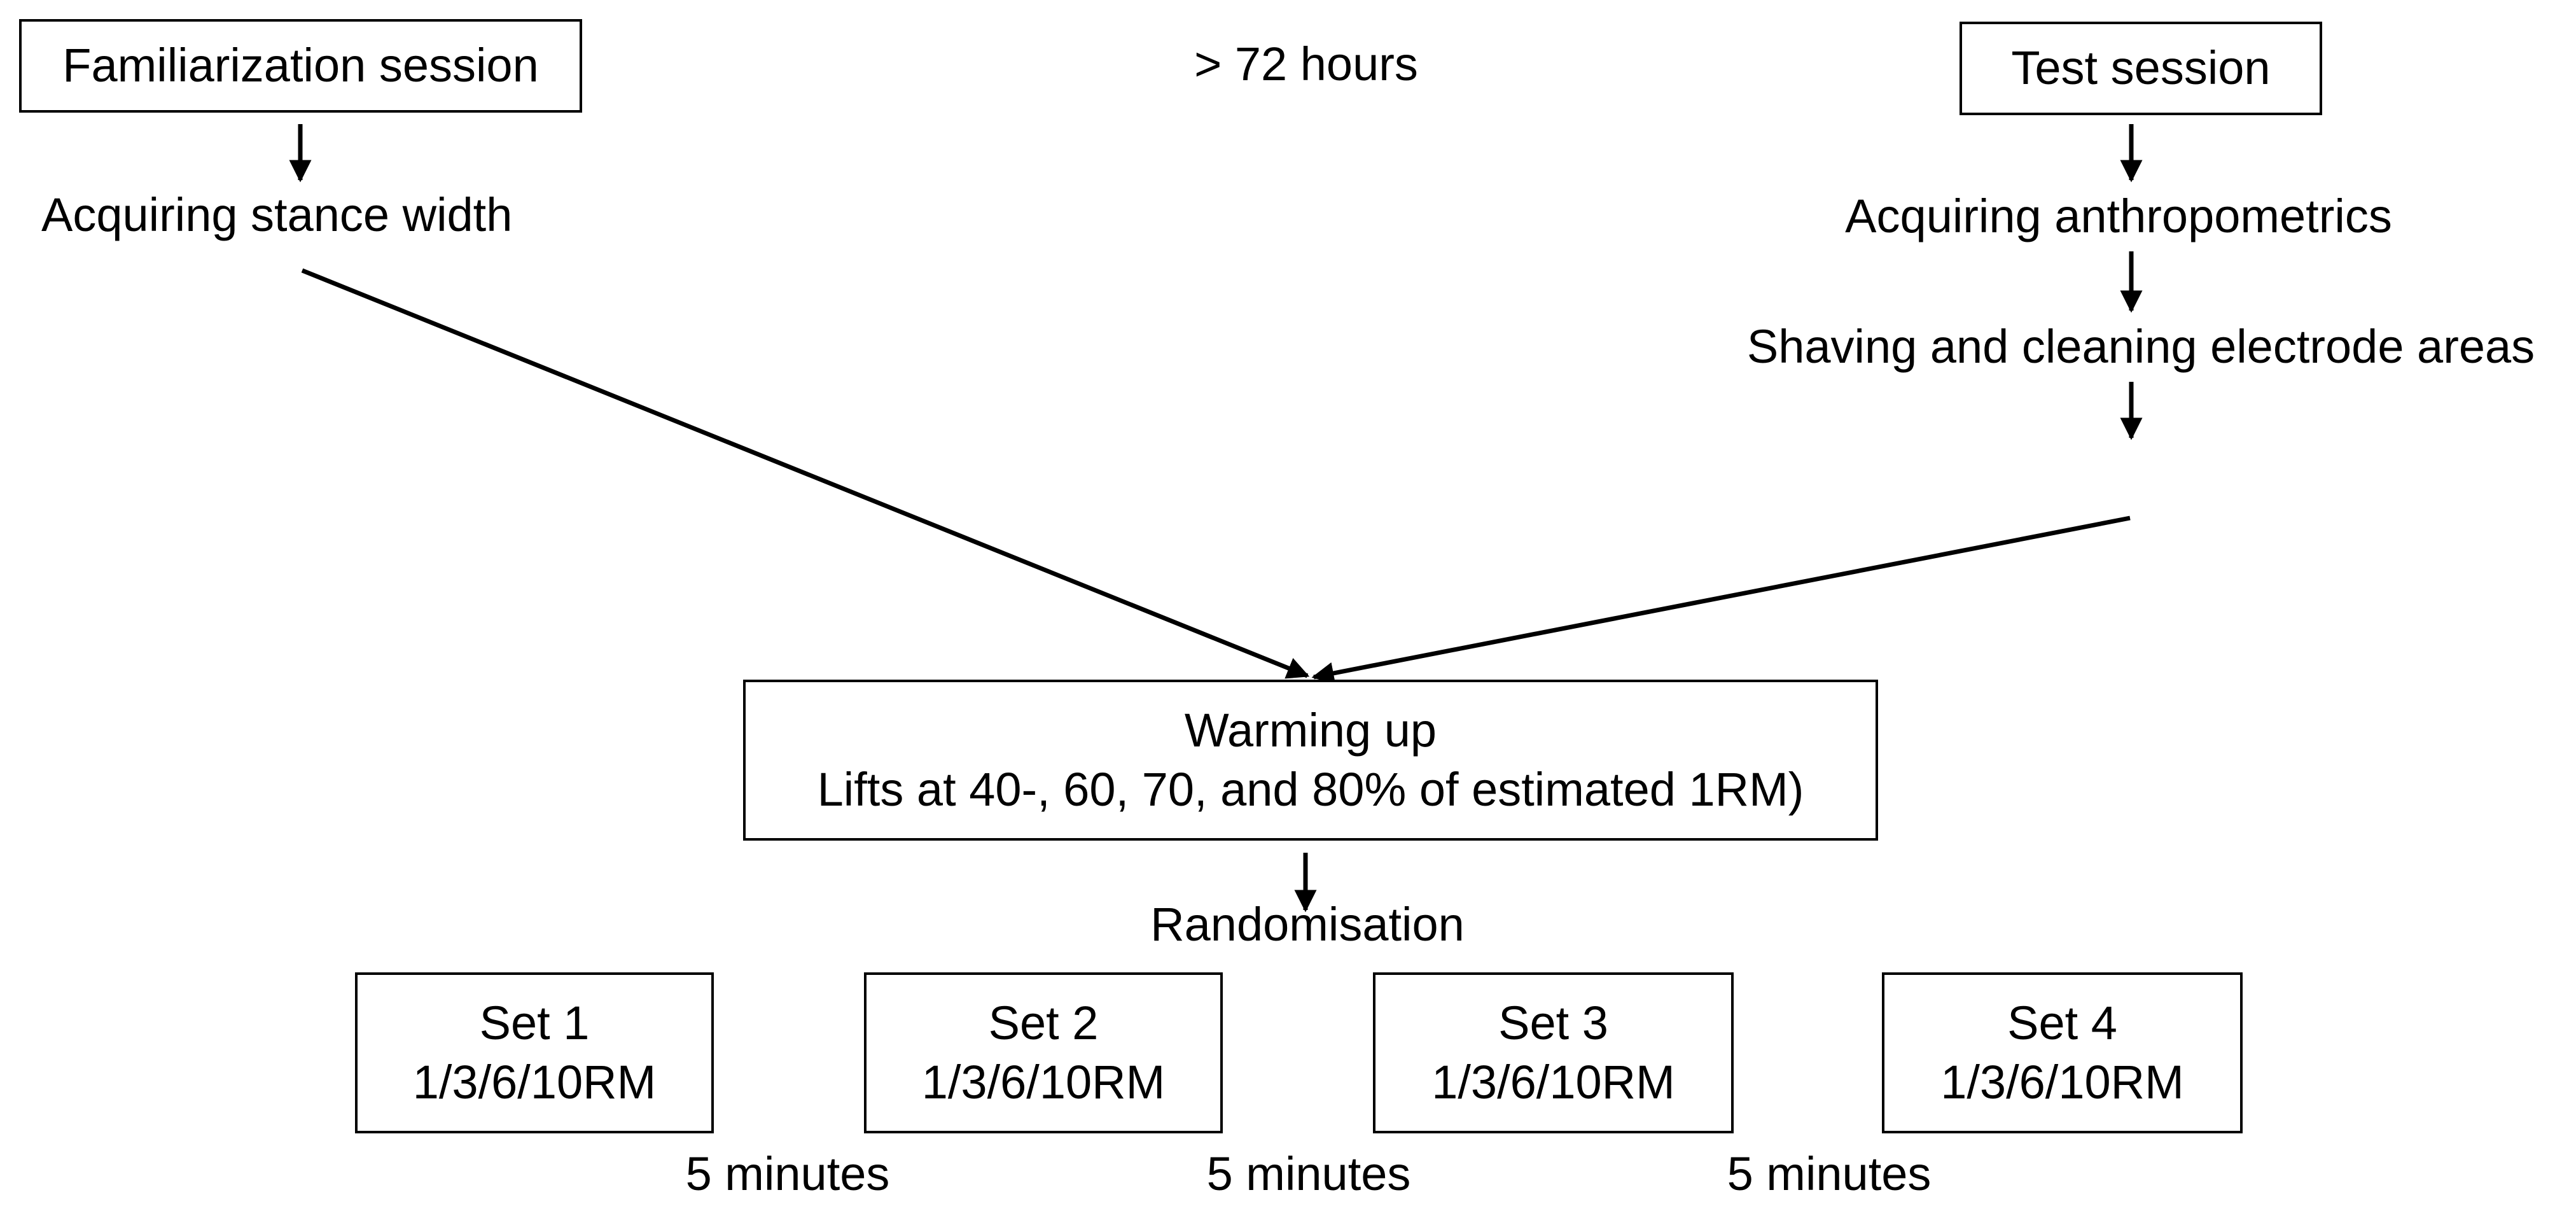 This screenshot has height=1218, width=2576. I want to click on set-3-detail: 1/3/6/10RM, so click(1553, 1082).